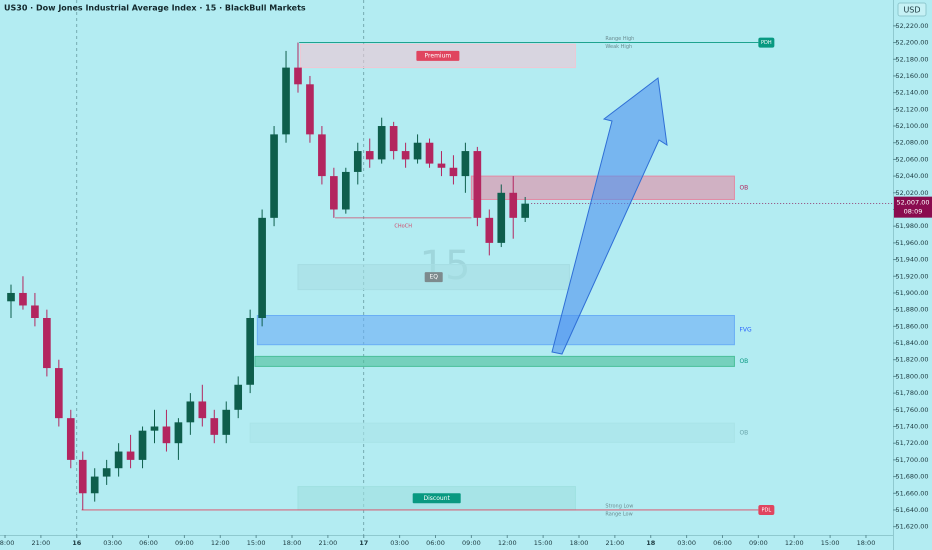 The height and width of the screenshot is (550, 932). Describe the element at coordinates (911, 243) in the screenshot. I see `y-tick-label: 51,960.00` at that location.